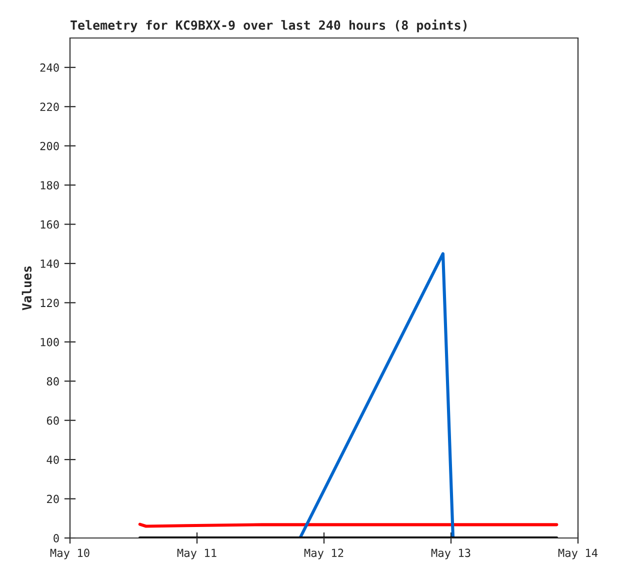 The image size is (618, 579). What do you see at coordinates (450, 554) in the screenshot?
I see `x-tick-label: May 13` at bounding box center [450, 554].